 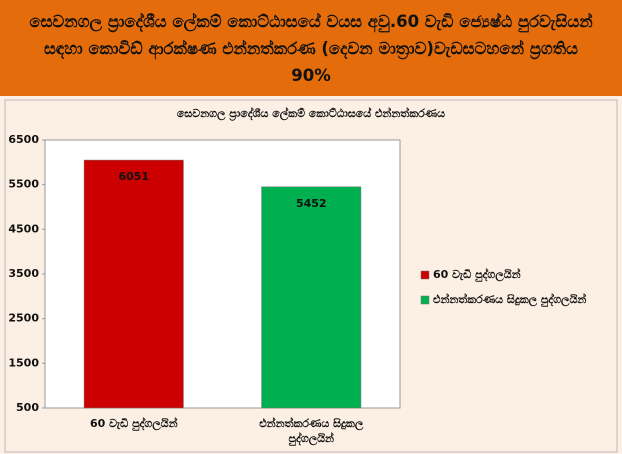 I want to click on y-tick-label: 6500, so click(x=23, y=139).